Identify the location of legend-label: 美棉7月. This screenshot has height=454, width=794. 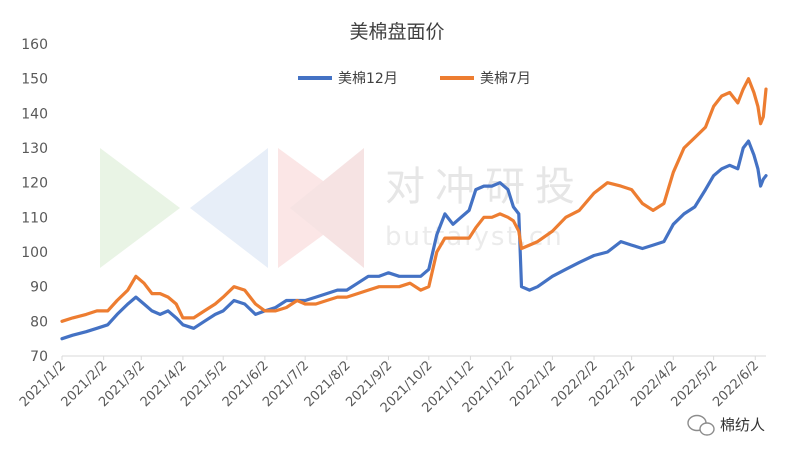
(505, 78).